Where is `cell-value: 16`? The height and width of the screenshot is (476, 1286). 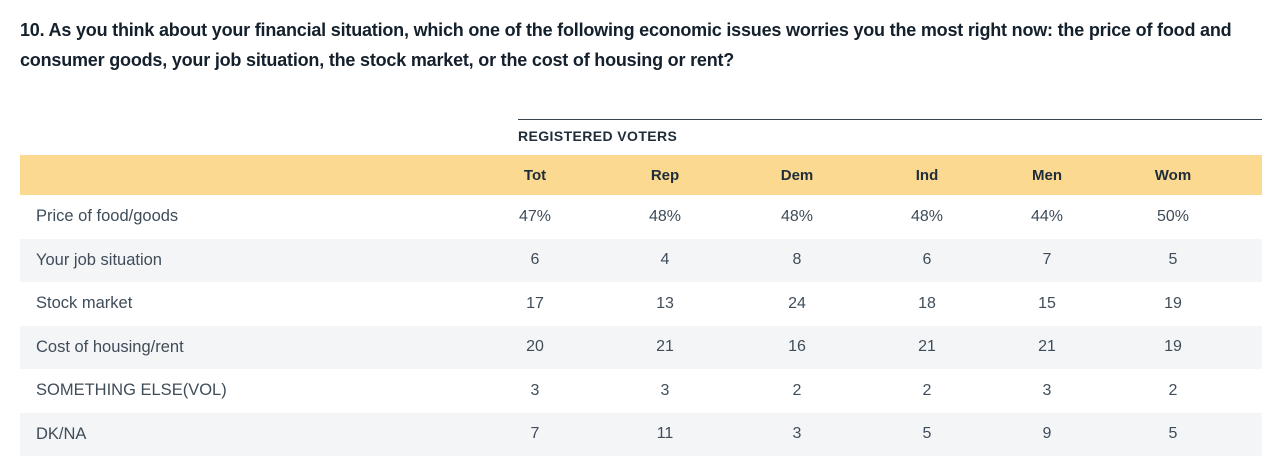
cell-value: 16 is located at coordinates (797, 347).